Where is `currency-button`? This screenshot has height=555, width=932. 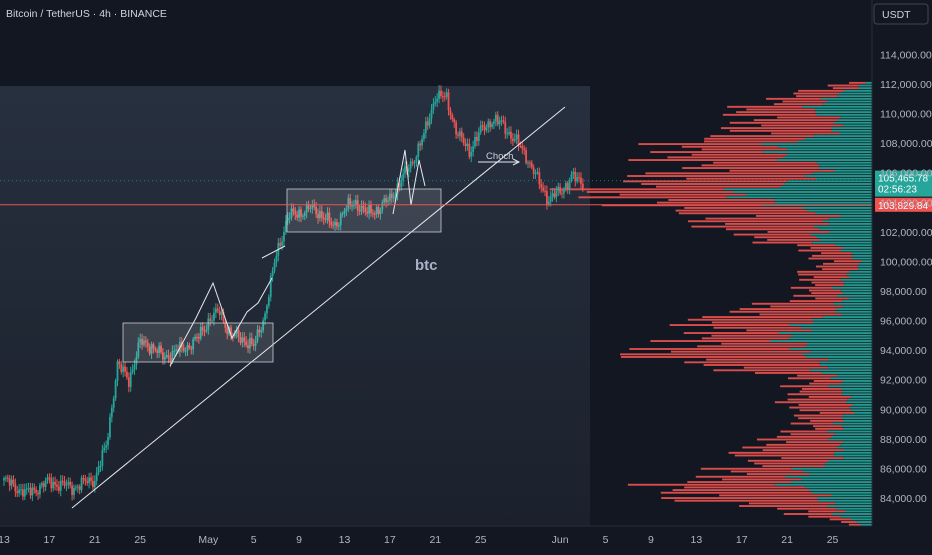
currency-button is located at coordinates (901, 14).